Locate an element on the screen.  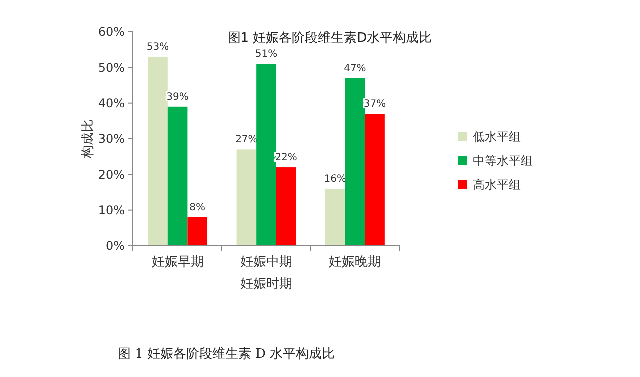
y-tick-label: 0% is located at coordinates (115, 246).